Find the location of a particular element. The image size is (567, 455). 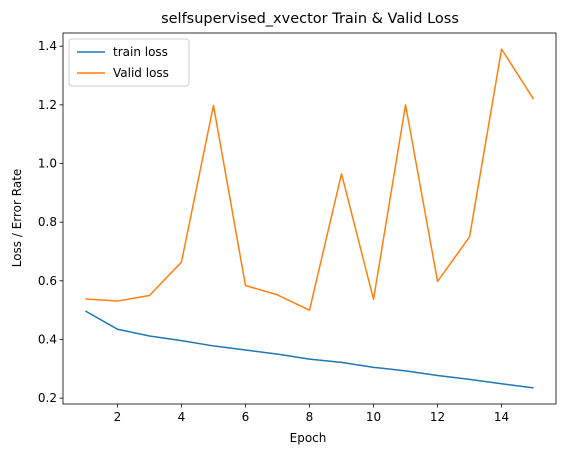

x-tick-label: 14 is located at coordinates (501, 417).